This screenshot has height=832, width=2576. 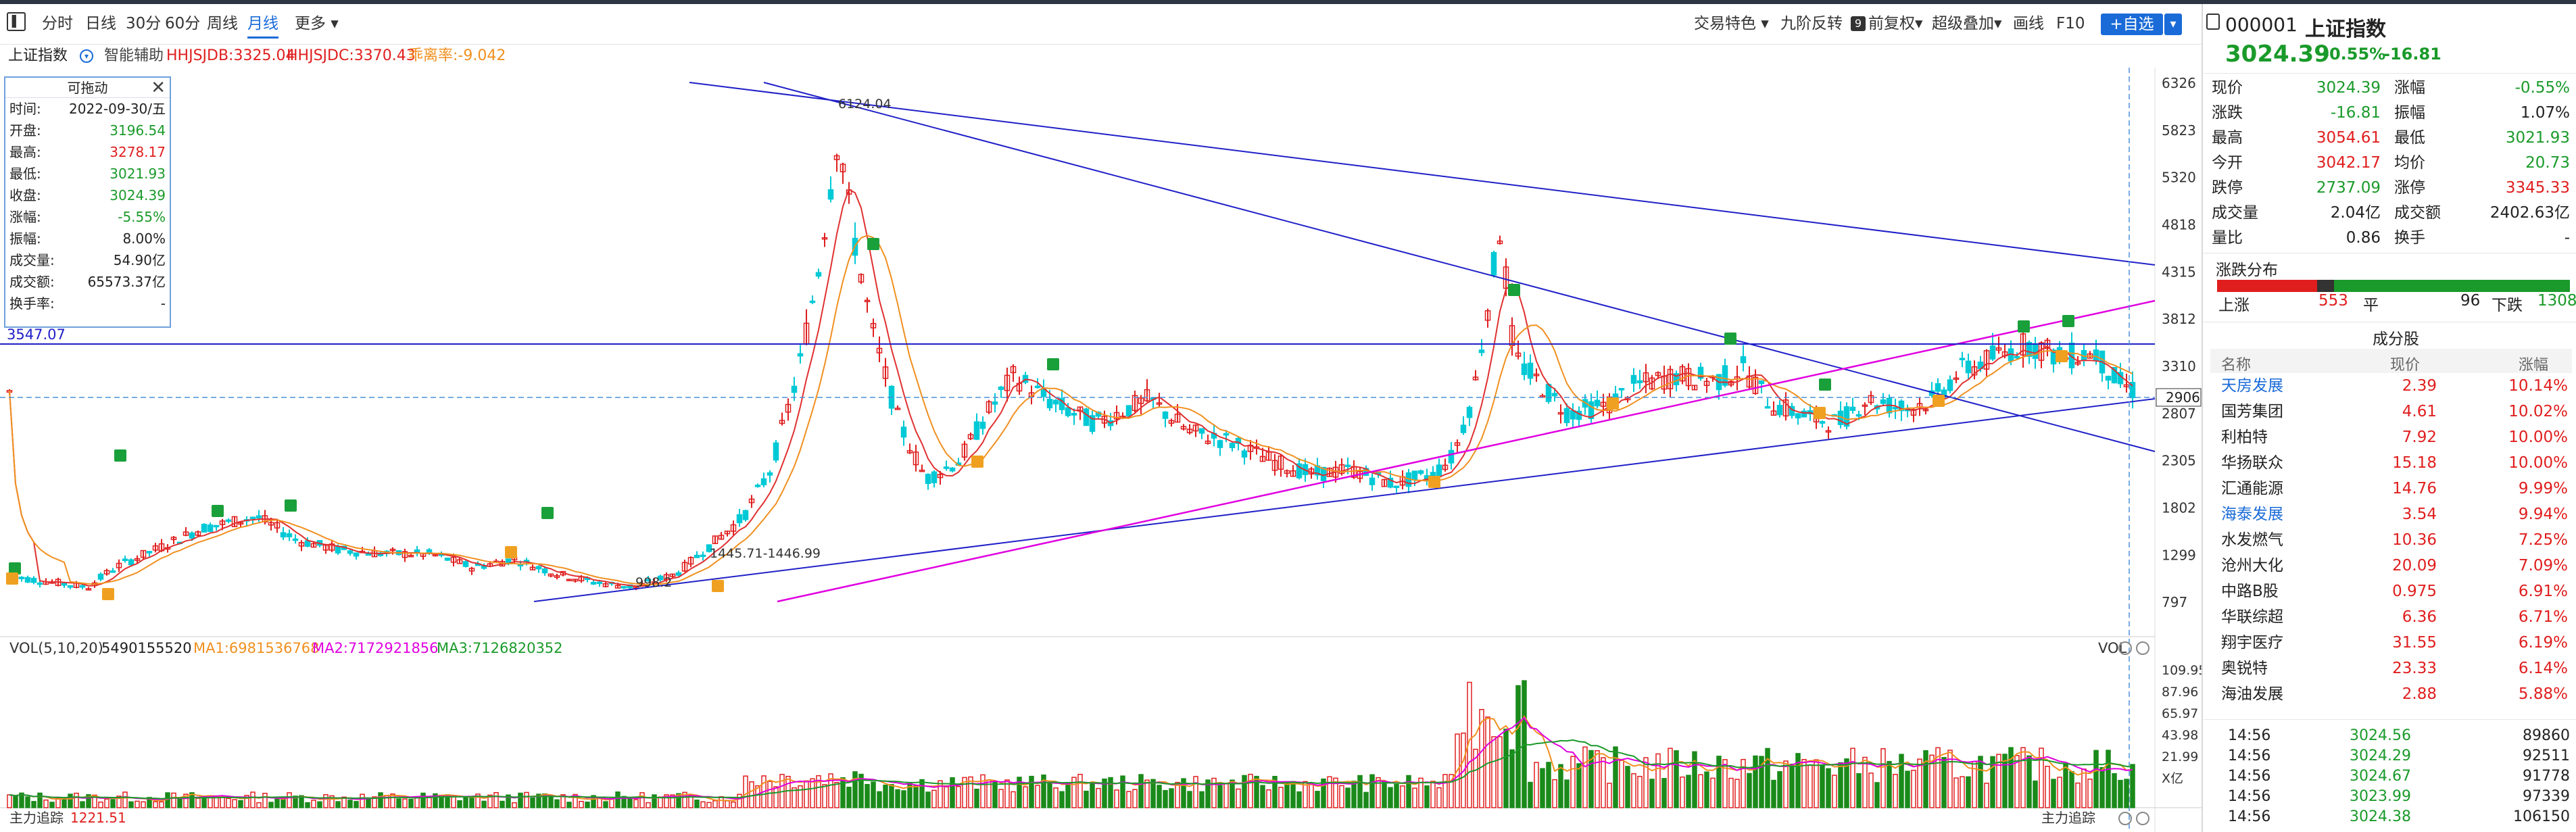 I want to click on current-price-tag: 2906, so click(x=2183, y=397).